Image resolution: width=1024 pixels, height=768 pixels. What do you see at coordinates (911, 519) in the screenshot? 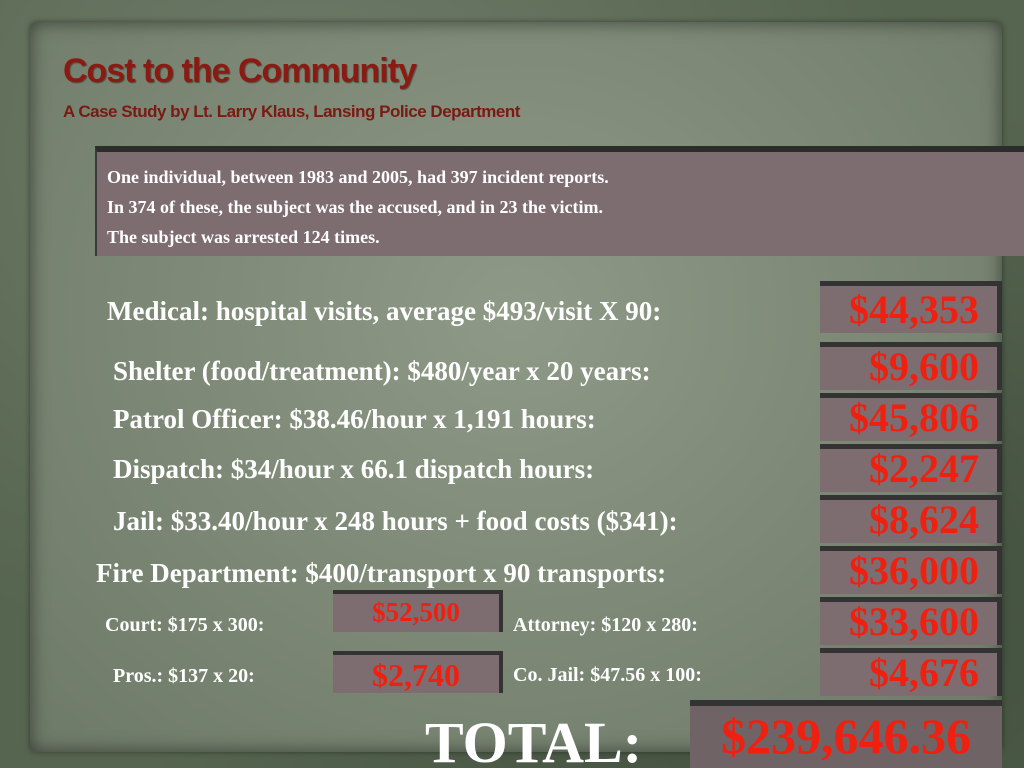
I see `jail-amount: $8,624` at bounding box center [911, 519].